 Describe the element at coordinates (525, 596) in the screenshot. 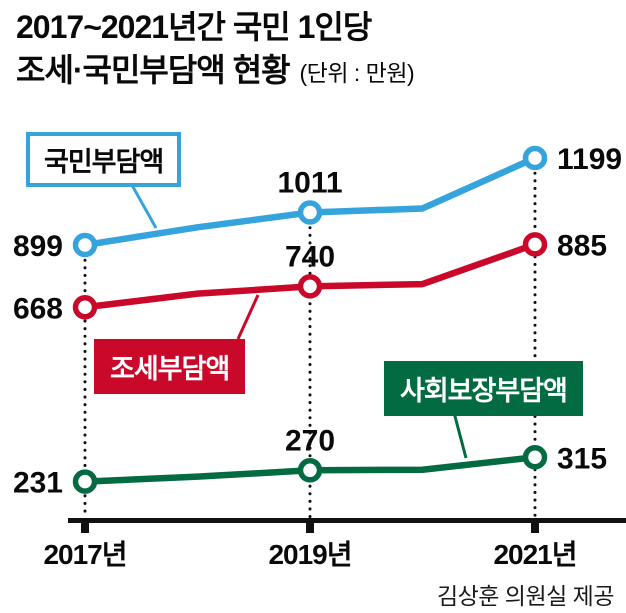

I see `source-credit: 김상훈 의원실 제공` at that location.